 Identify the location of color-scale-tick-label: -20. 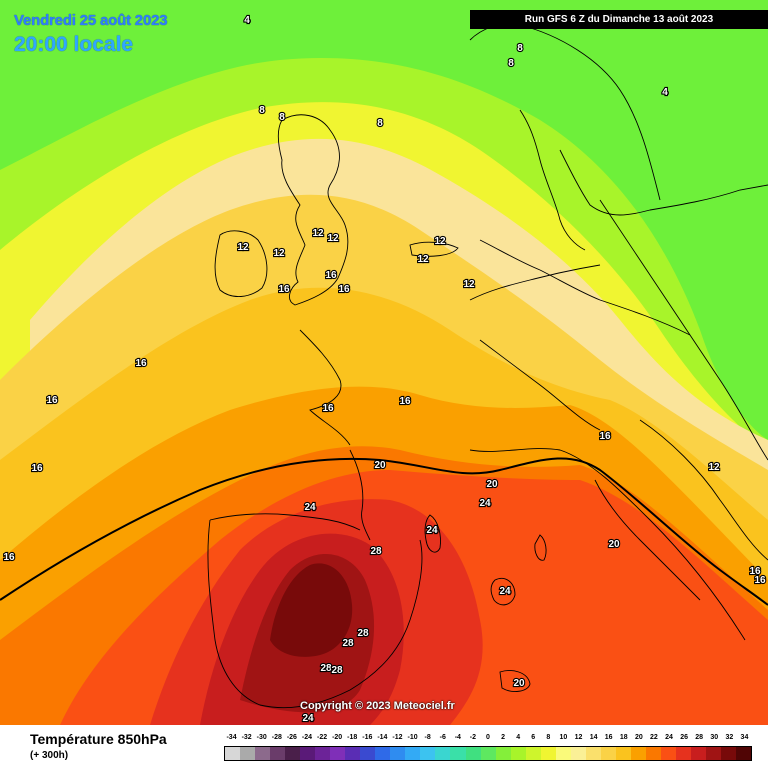
(337, 737).